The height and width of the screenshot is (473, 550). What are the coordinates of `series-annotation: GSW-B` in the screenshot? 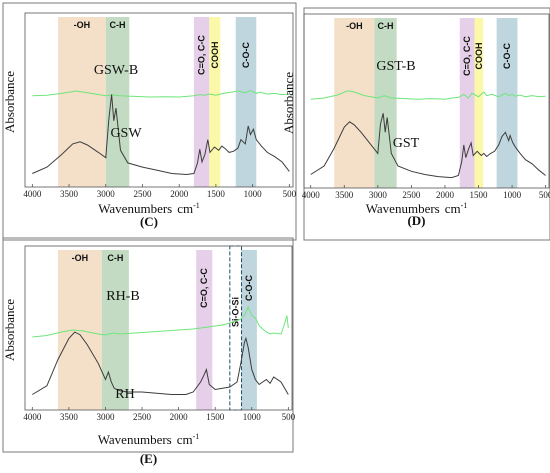 It's located at (116, 70).